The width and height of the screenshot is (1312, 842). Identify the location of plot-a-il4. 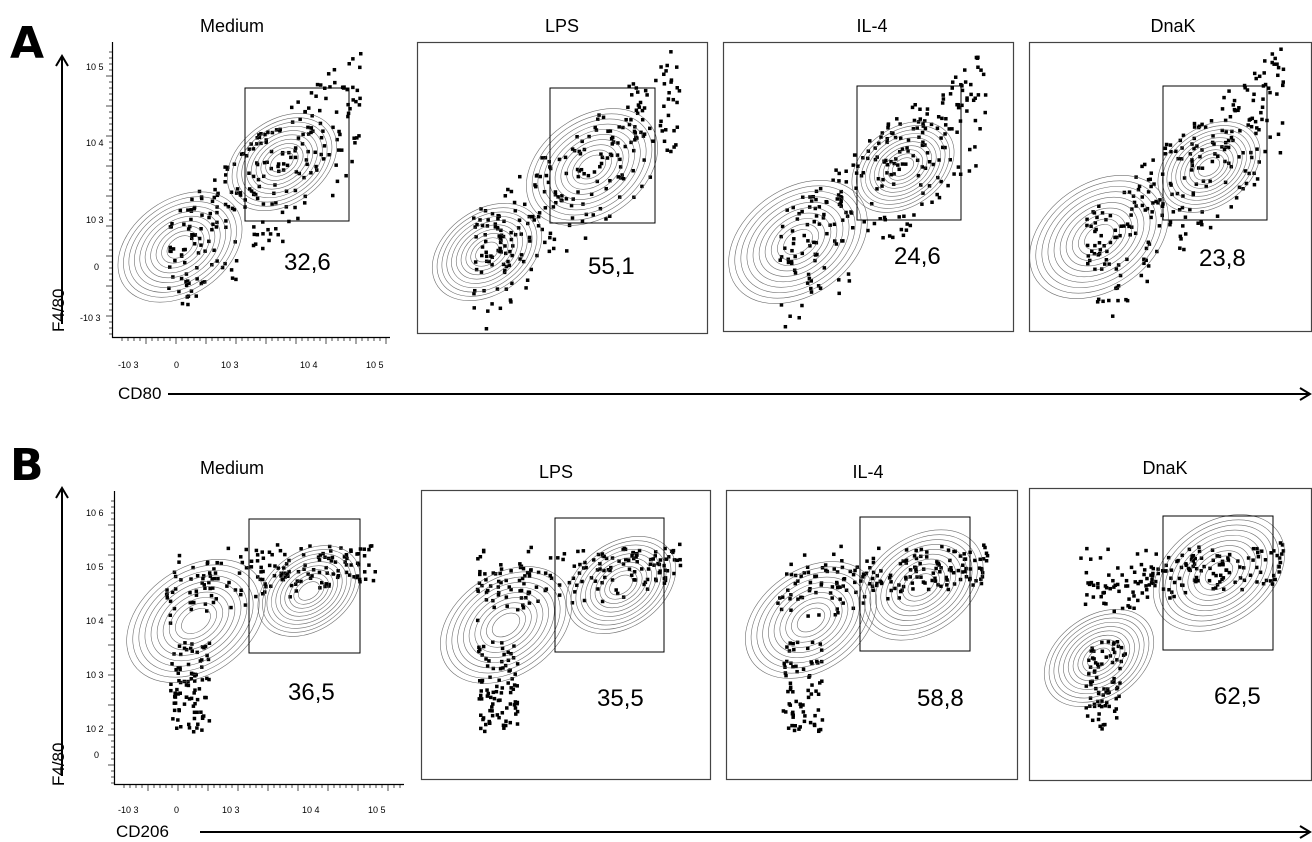
(868, 187).